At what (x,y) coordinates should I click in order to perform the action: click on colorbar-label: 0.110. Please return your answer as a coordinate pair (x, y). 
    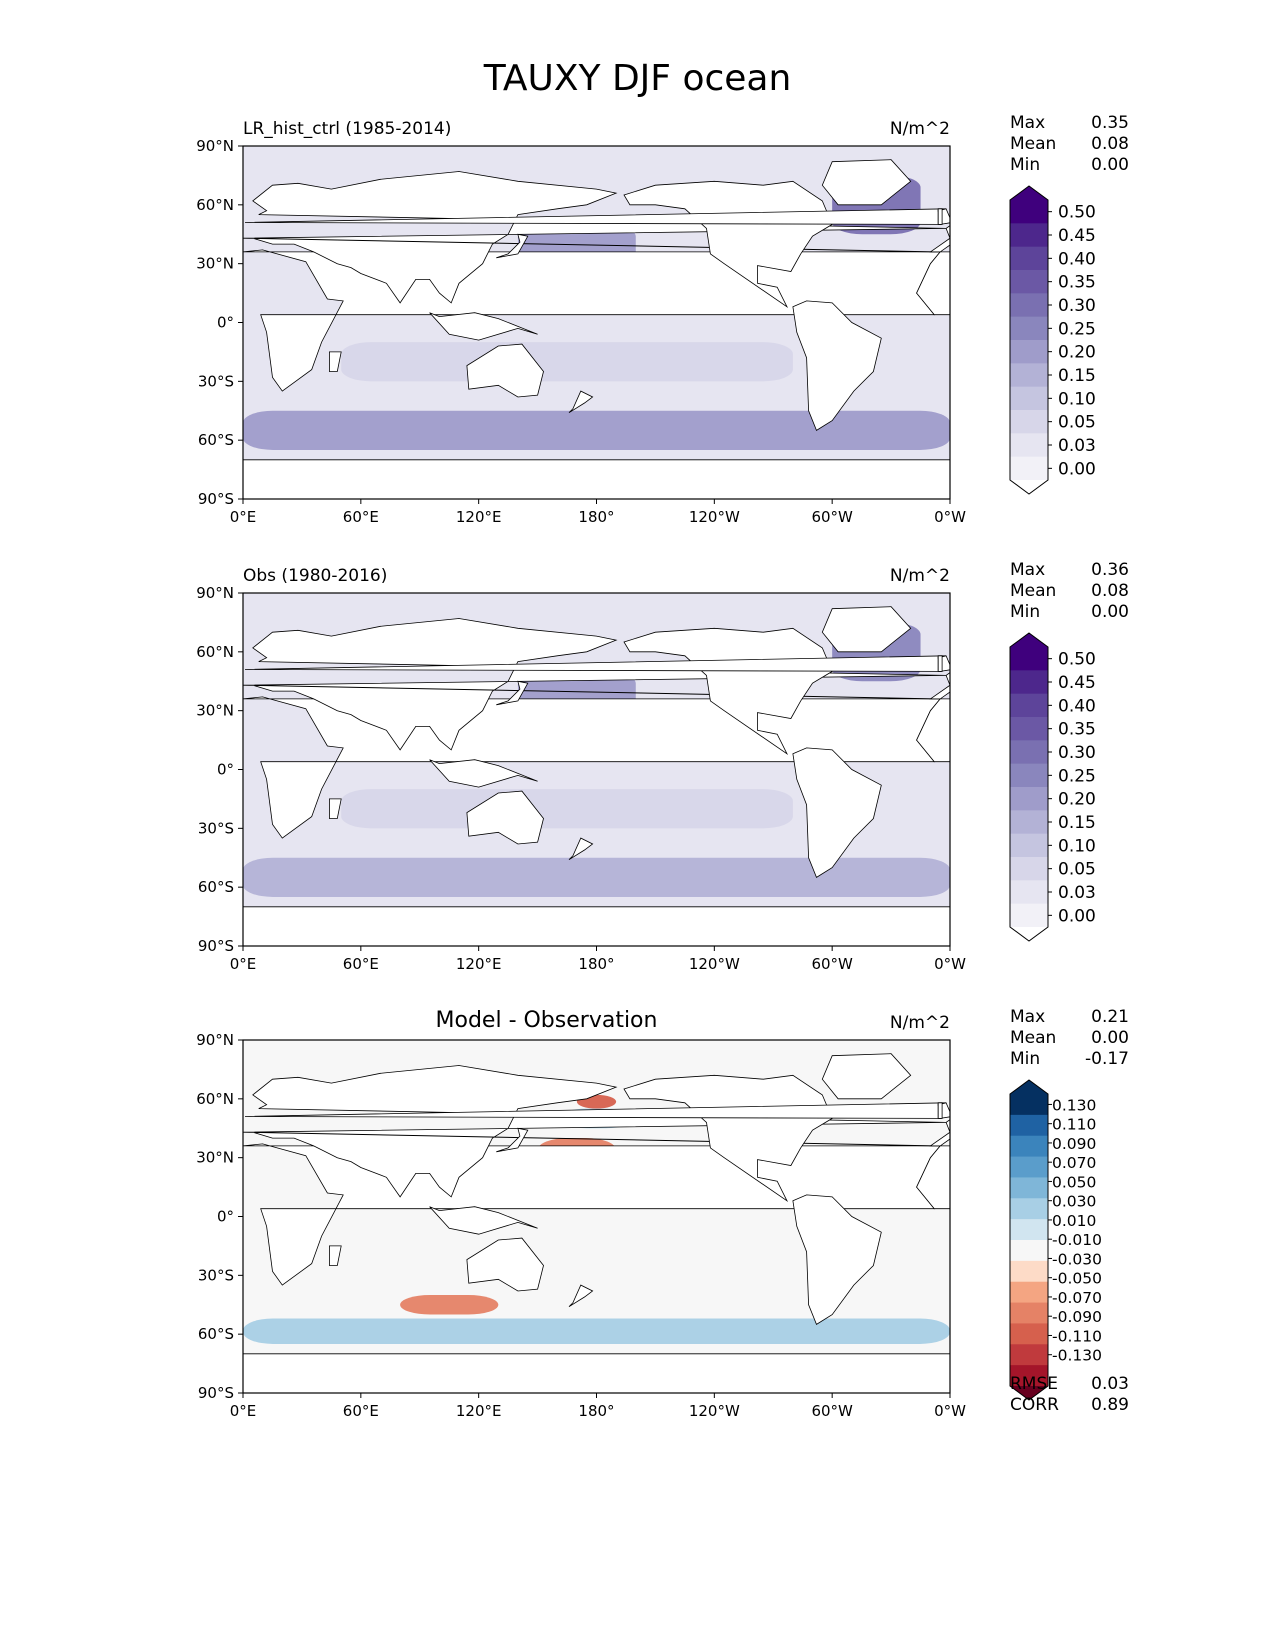
    Looking at the image, I should click on (1074, 1125).